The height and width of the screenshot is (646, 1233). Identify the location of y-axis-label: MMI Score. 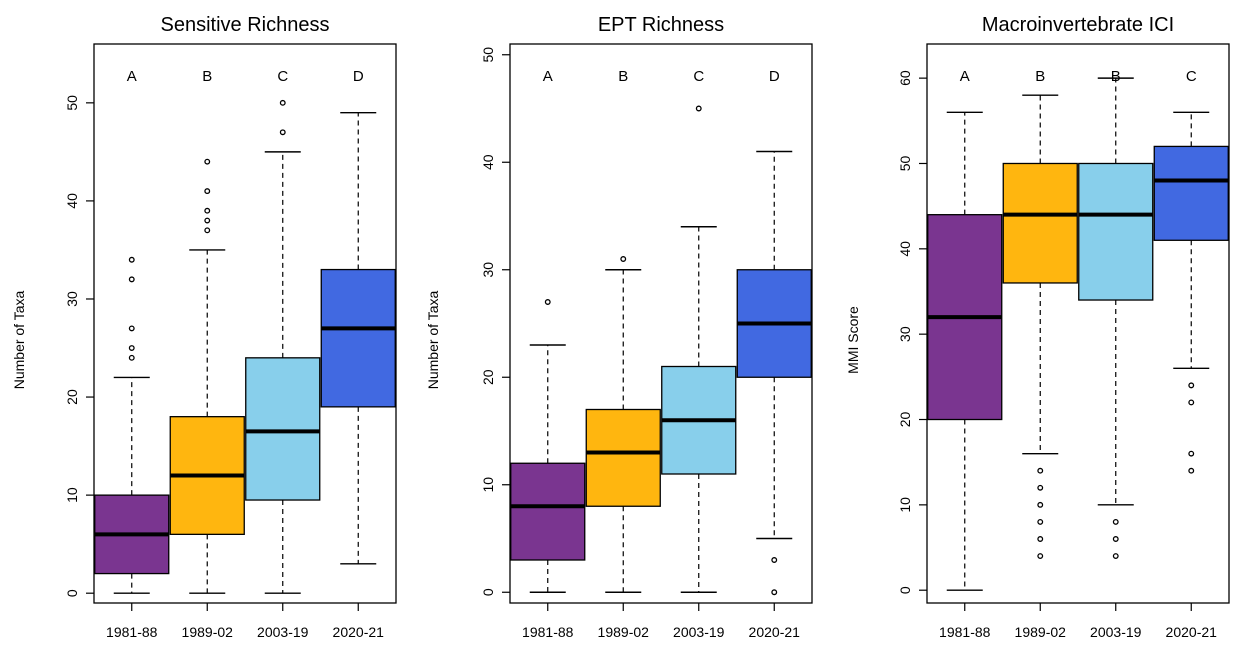
(853, 340).